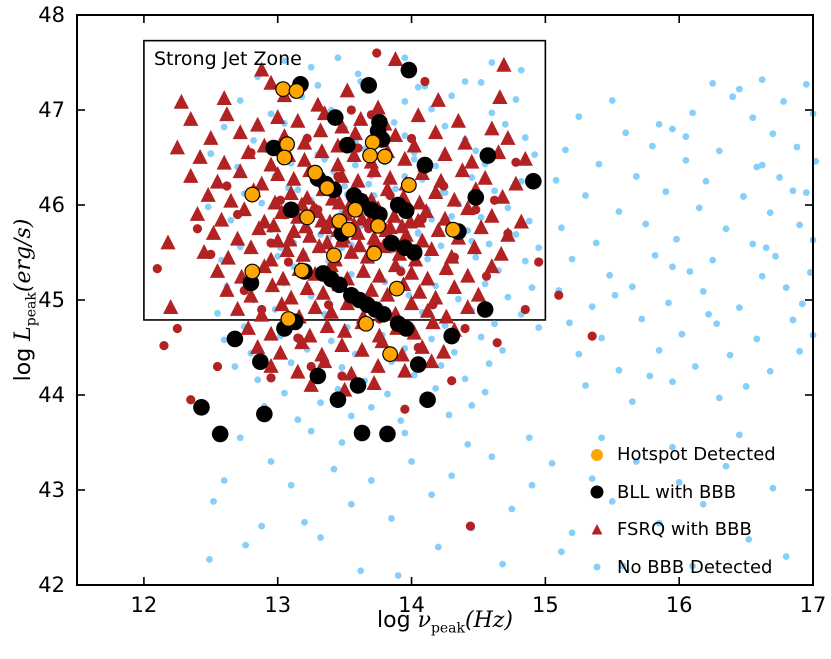 This screenshot has height=659, width=831. I want to click on legend-item-hotspot: Hotspot Detected, so click(681, 455).